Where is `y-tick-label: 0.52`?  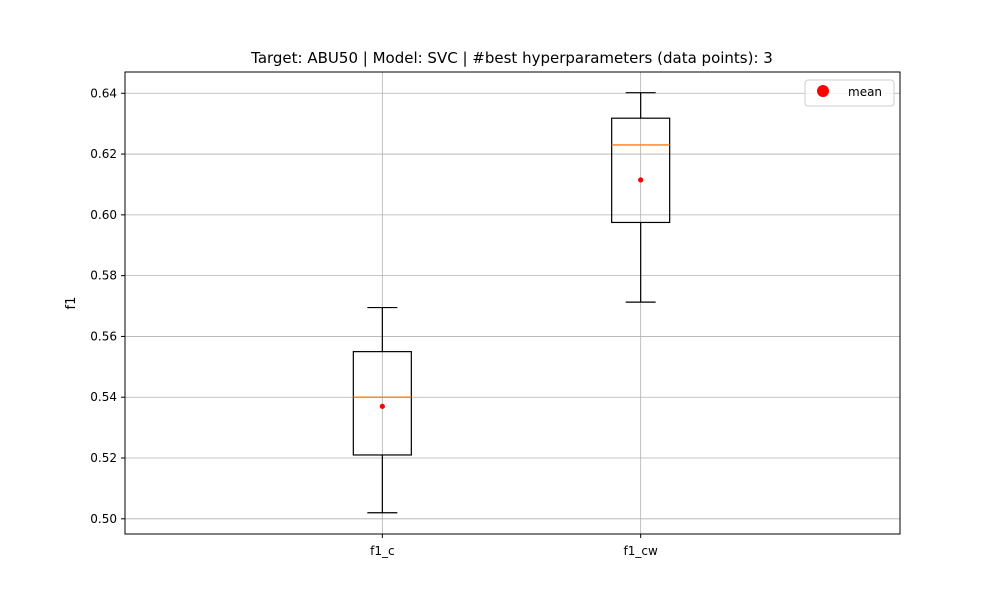 y-tick-label: 0.52 is located at coordinates (103, 458).